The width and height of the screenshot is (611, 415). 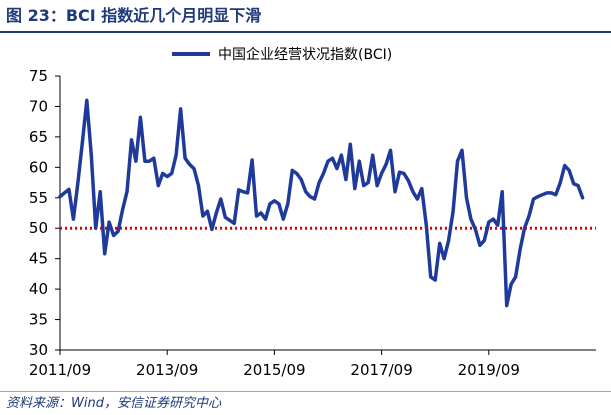 I want to click on y-tick-label: 50, so click(x=38, y=228).